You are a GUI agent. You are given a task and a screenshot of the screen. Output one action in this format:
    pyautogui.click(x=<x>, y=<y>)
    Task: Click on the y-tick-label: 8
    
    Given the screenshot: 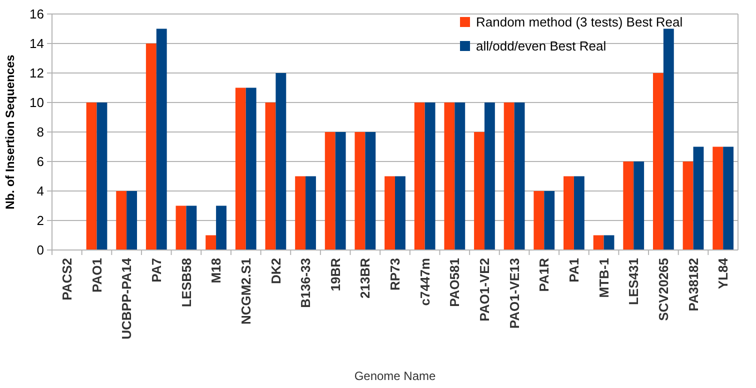 What is the action you would take?
    pyautogui.click(x=40, y=132)
    